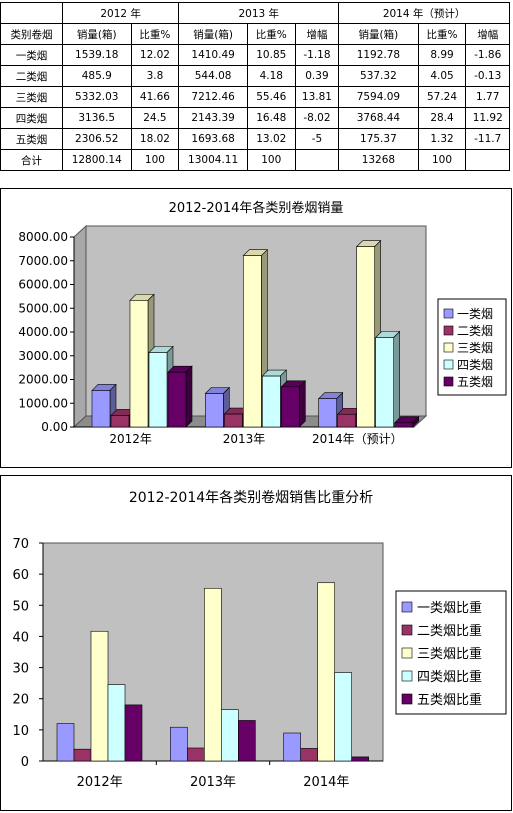  What do you see at coordinates (317, 139) in the screenshot?
I see `table-cell: -5` at bounding box center [317, 139].